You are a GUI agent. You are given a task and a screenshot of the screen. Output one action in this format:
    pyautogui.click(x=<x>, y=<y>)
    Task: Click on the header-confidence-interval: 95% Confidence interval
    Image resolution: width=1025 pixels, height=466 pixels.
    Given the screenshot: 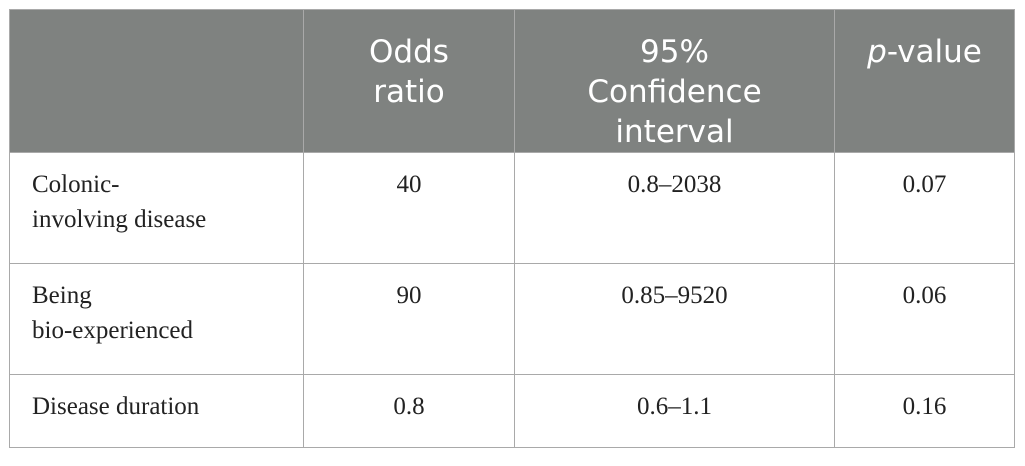 What is the action you would take?
    pyautogui.click(x=674, y=81)
    